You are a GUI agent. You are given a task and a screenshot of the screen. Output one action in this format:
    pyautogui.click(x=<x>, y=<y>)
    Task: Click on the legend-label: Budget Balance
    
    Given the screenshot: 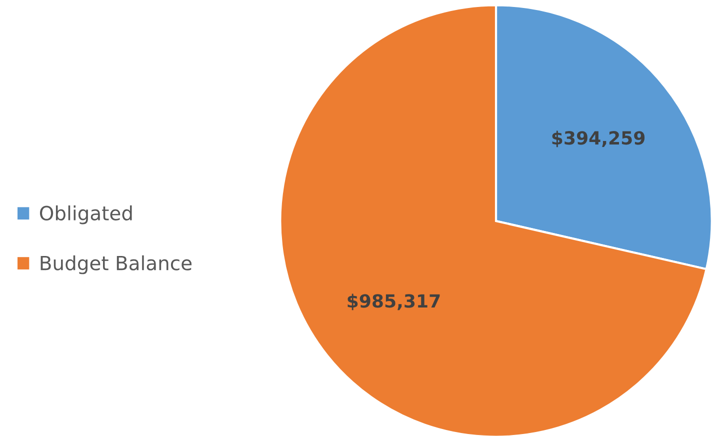 What is the action you would take?
    pyautogui.click(x=116, y=264)
    